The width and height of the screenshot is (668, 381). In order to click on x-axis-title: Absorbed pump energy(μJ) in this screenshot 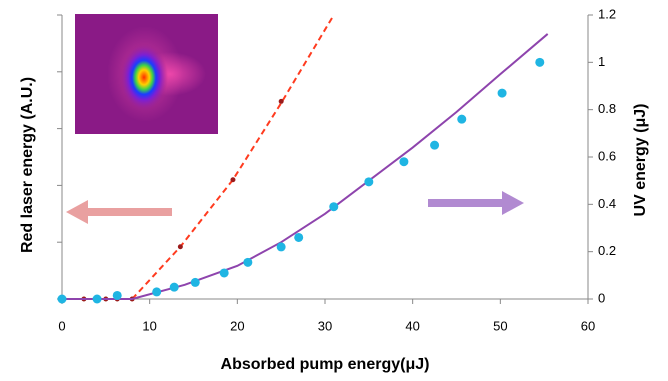, I will do `click(325, 364)`.